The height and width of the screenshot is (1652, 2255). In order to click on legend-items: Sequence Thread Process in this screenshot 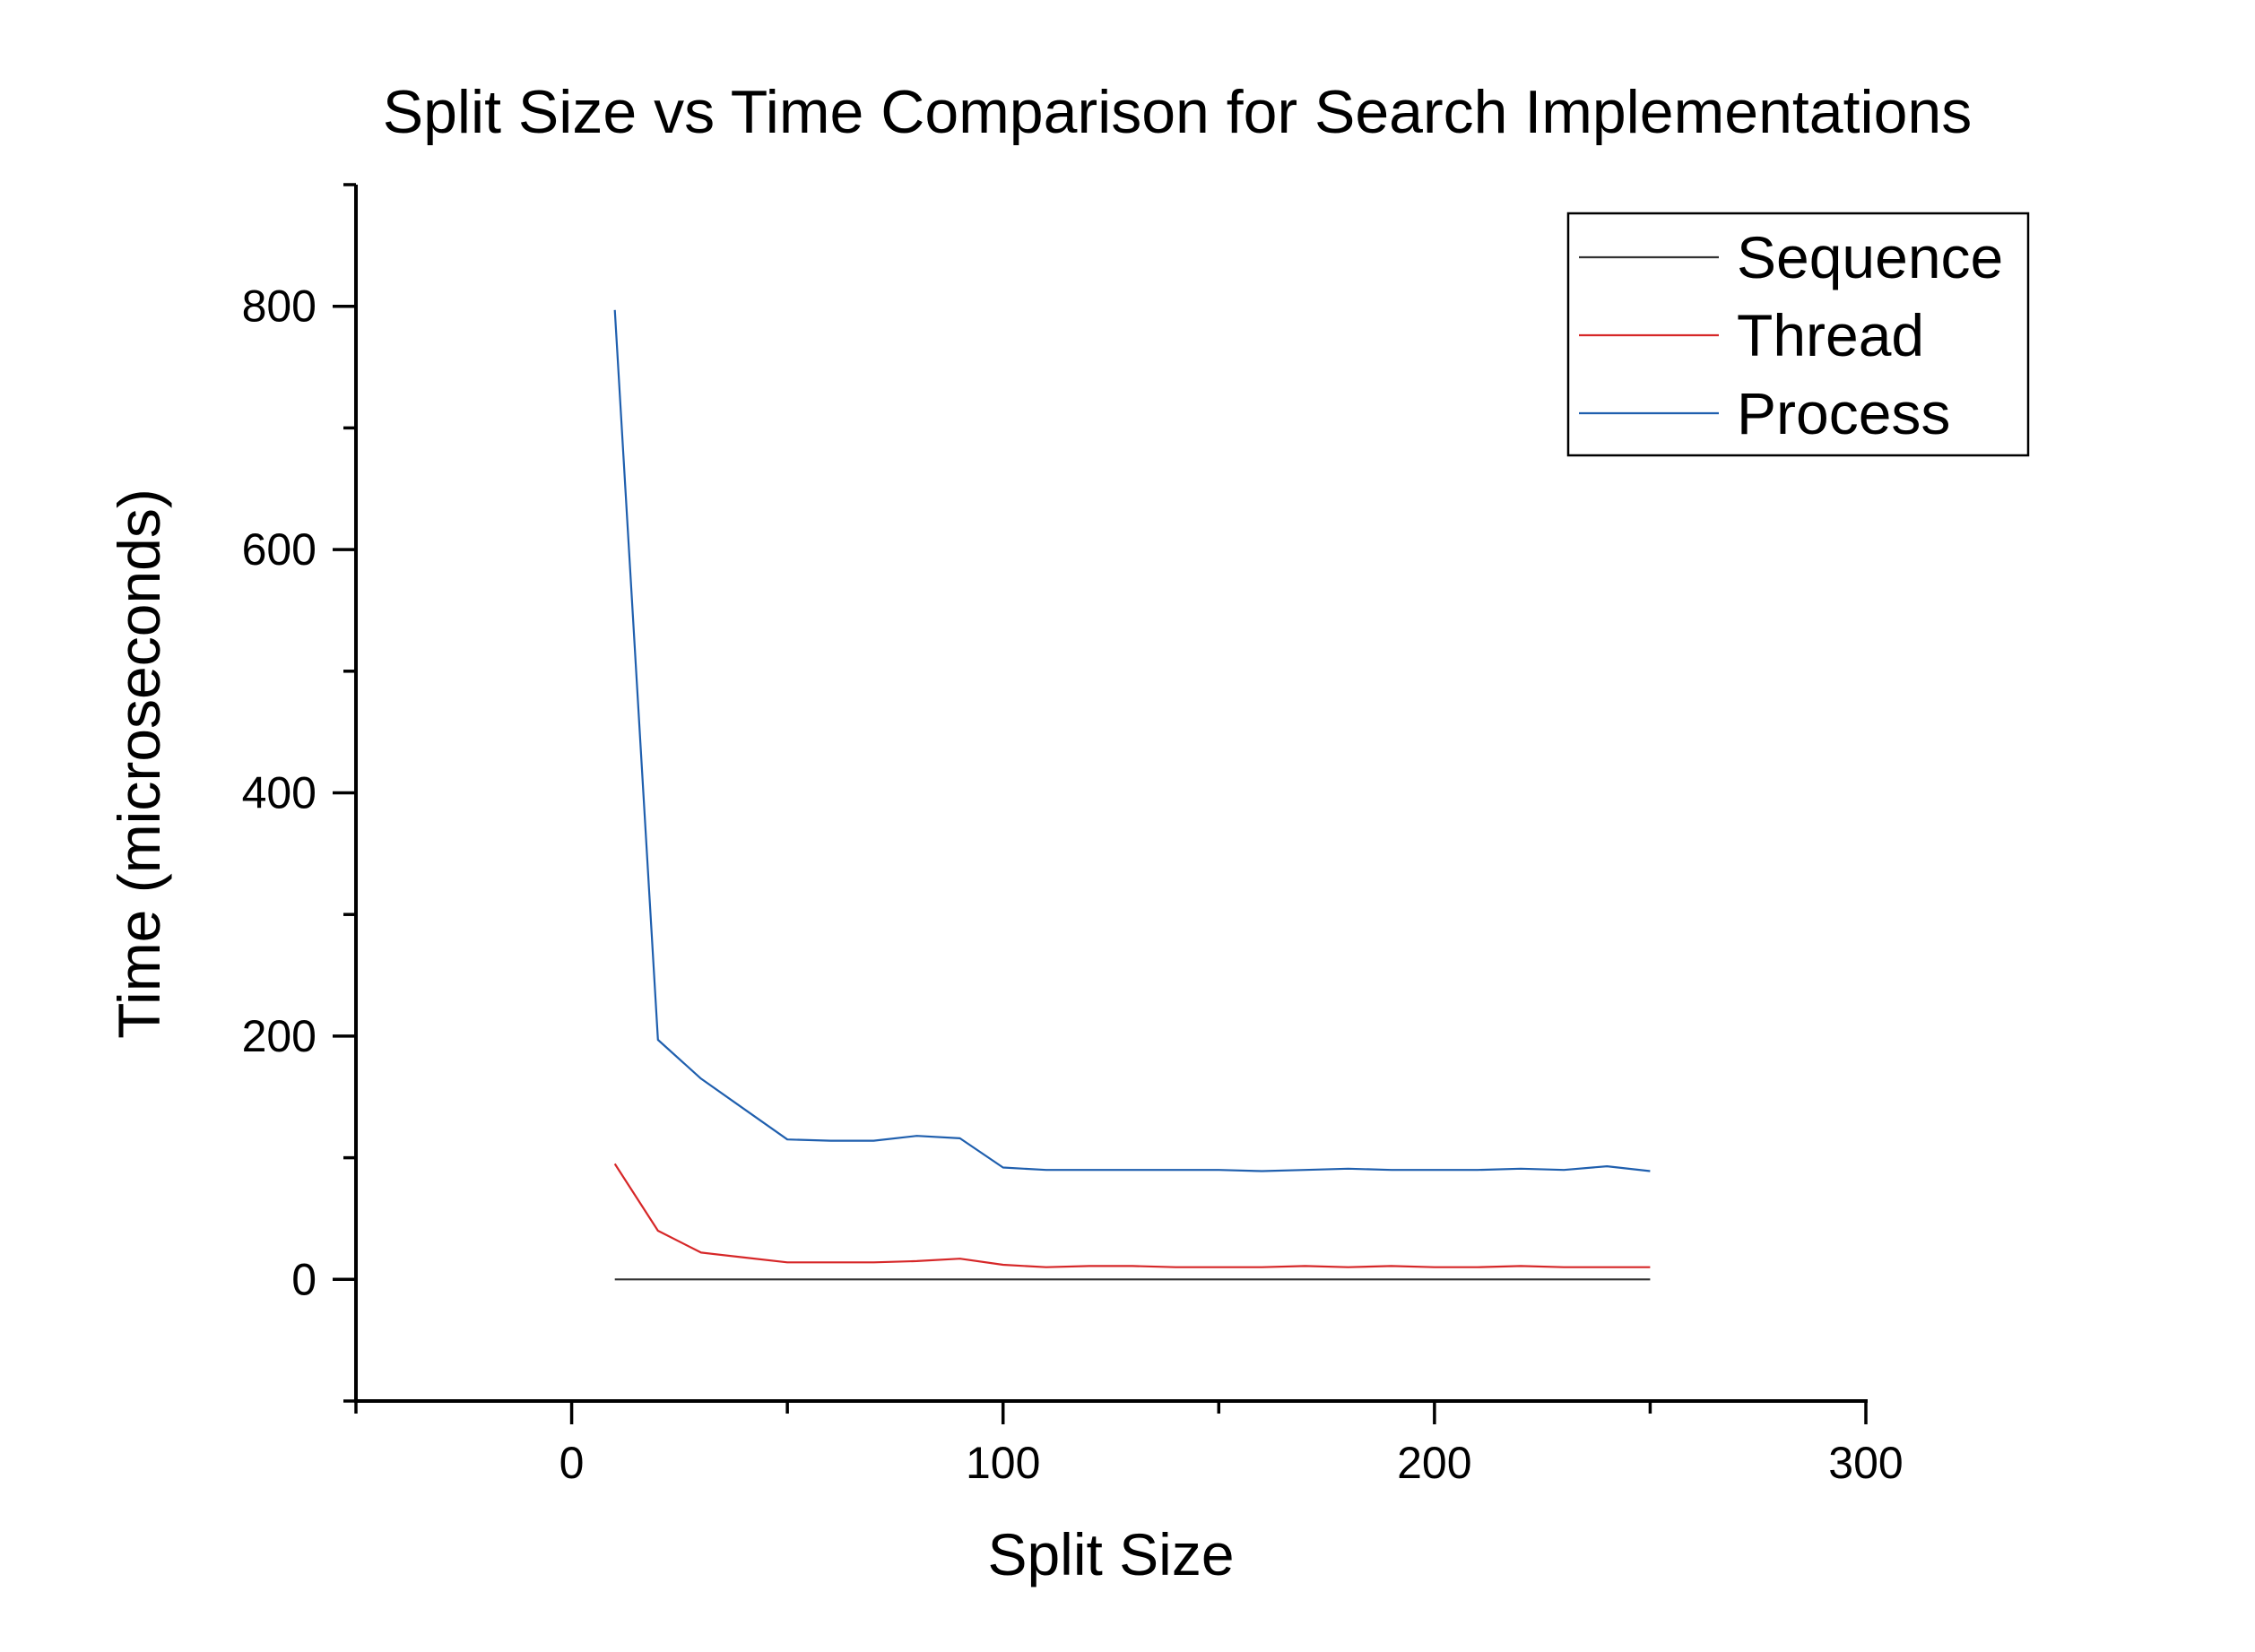, I will do `click(1791, 335)`.